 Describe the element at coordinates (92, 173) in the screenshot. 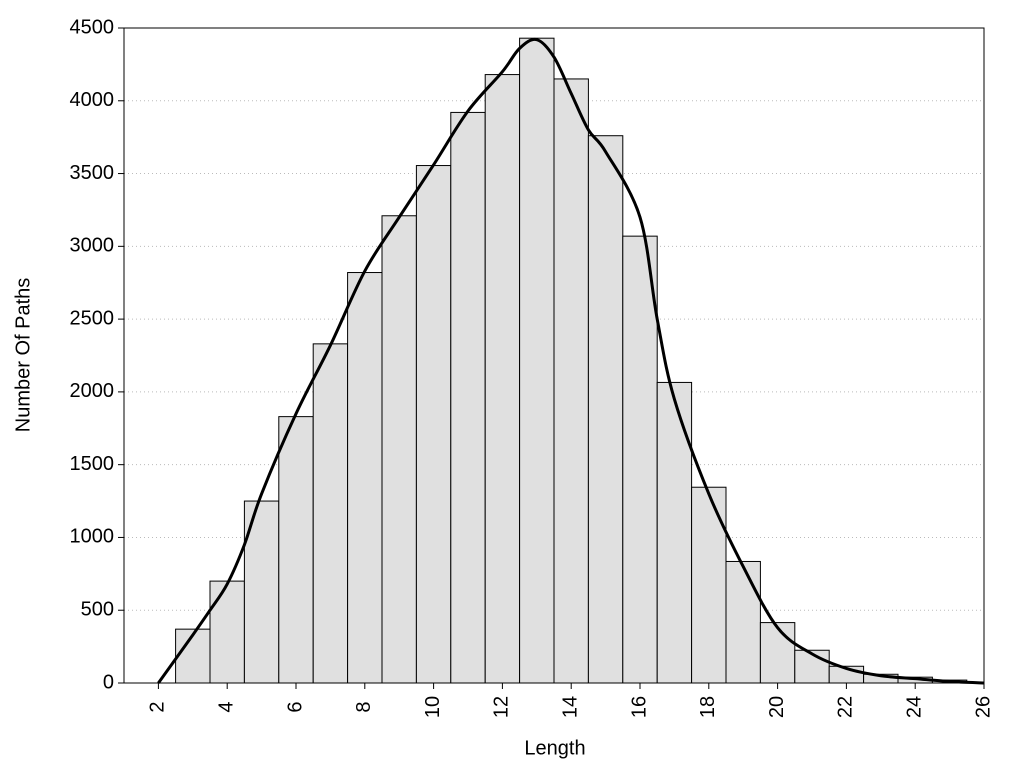

I see `y-tick-label: 3500` at that location.